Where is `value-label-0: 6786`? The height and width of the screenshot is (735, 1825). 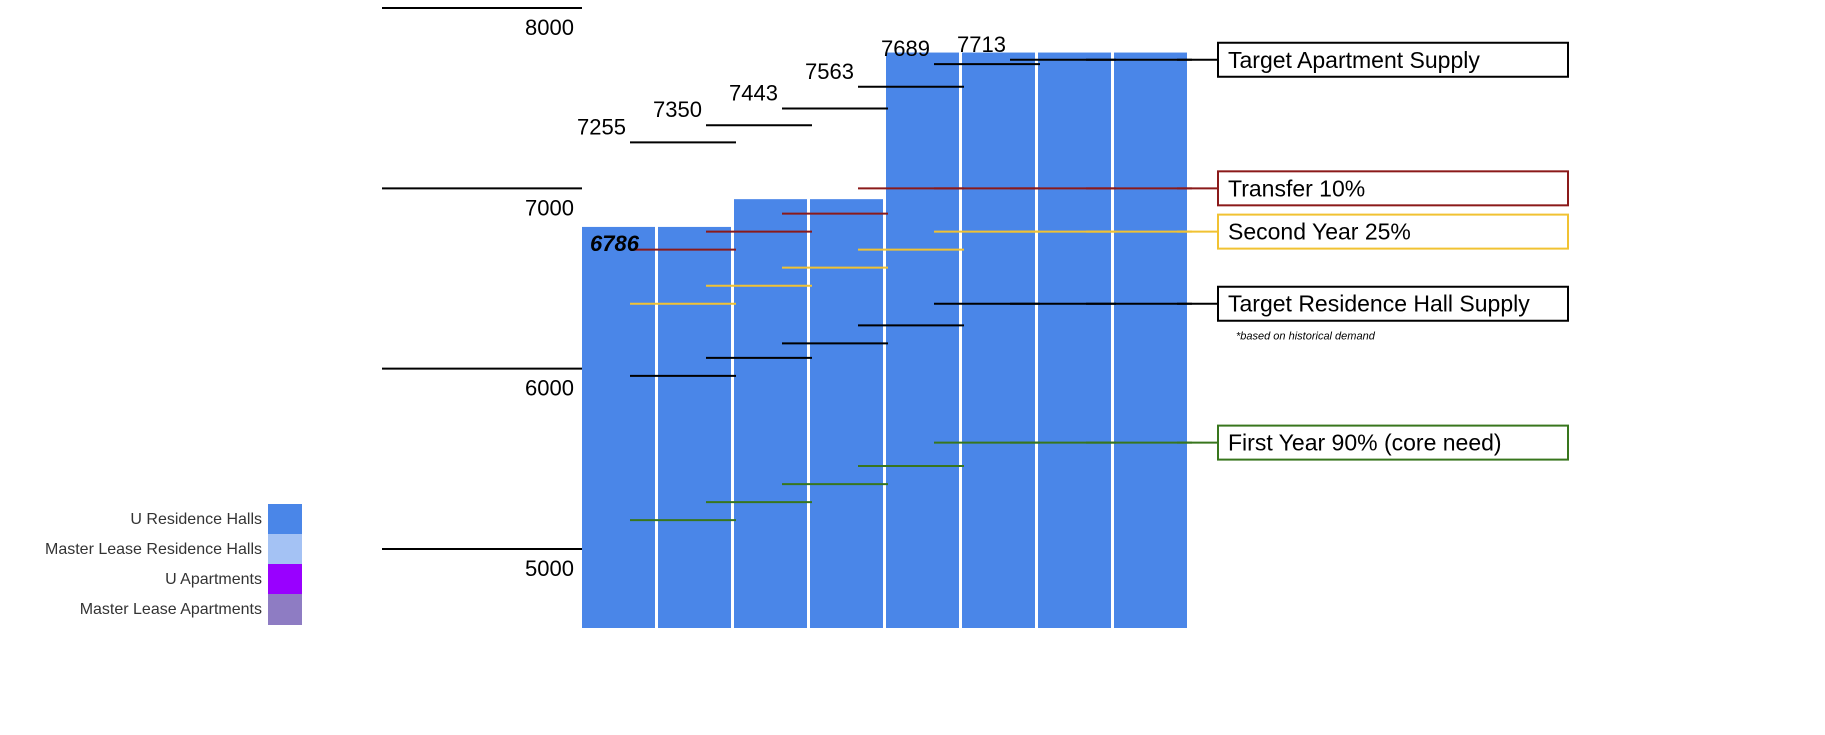
value-label-0: 6786 is located at coordinates (615, 243).